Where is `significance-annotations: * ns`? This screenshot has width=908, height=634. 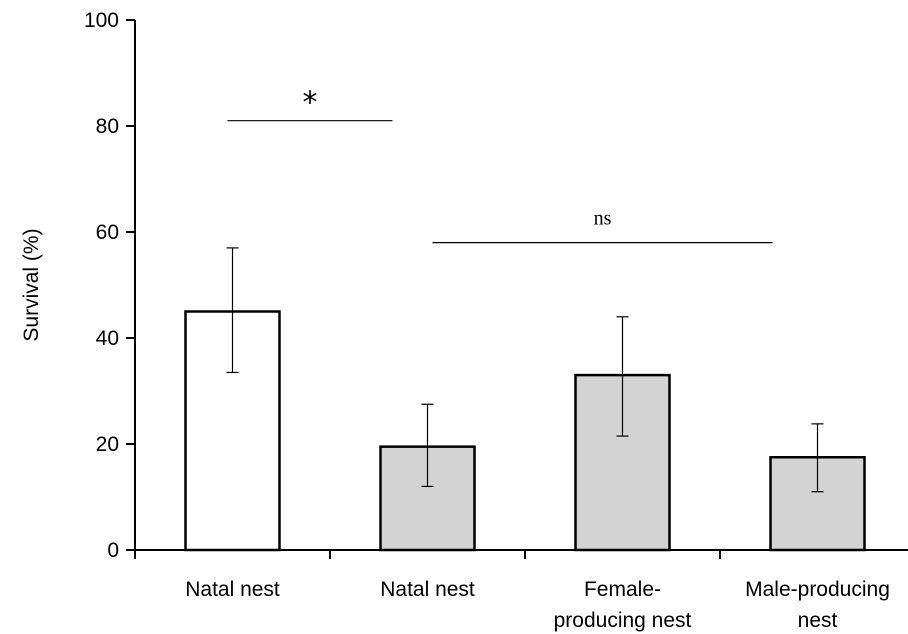 significance-annotations: * ns is located at coordinates (500, 165).